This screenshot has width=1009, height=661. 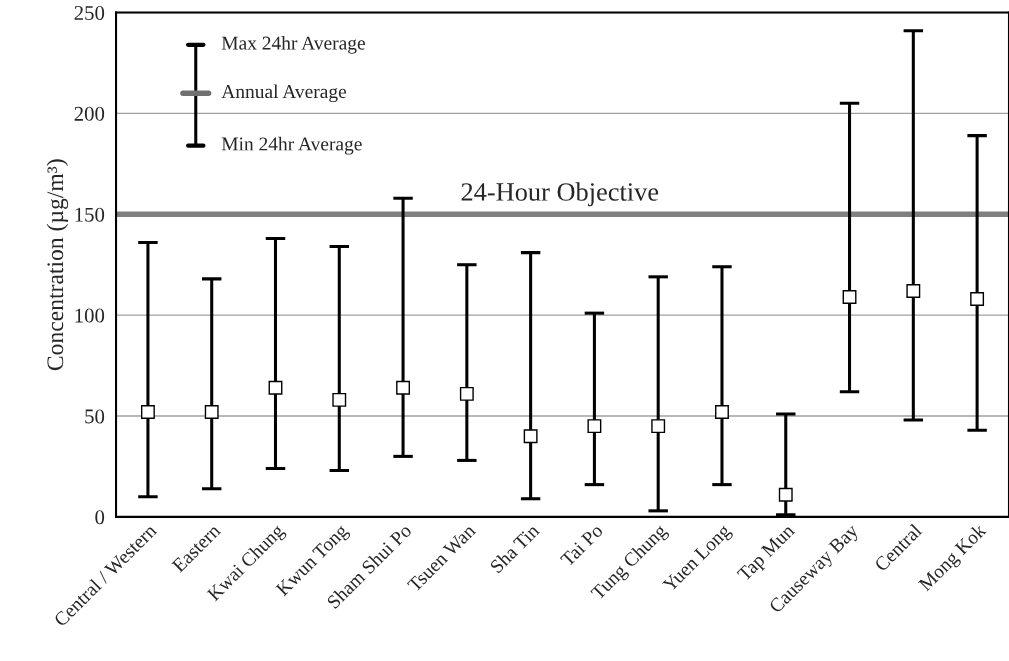 What do you see at coordinates (90, 315) in the screenshot?
I see `y-tick-label: 100` at bounding box center [90, 315].